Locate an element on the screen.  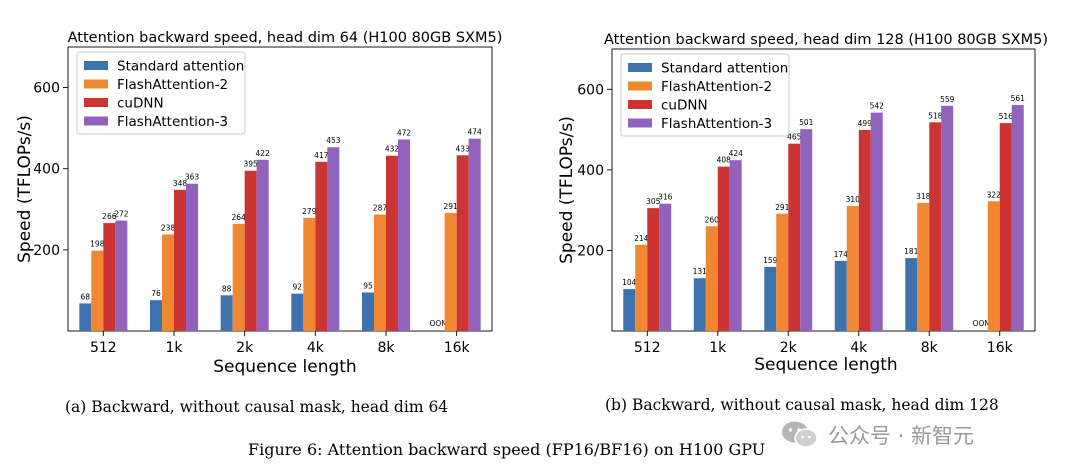
bar-value-label: 516 is located at coordinates (1006, 116).